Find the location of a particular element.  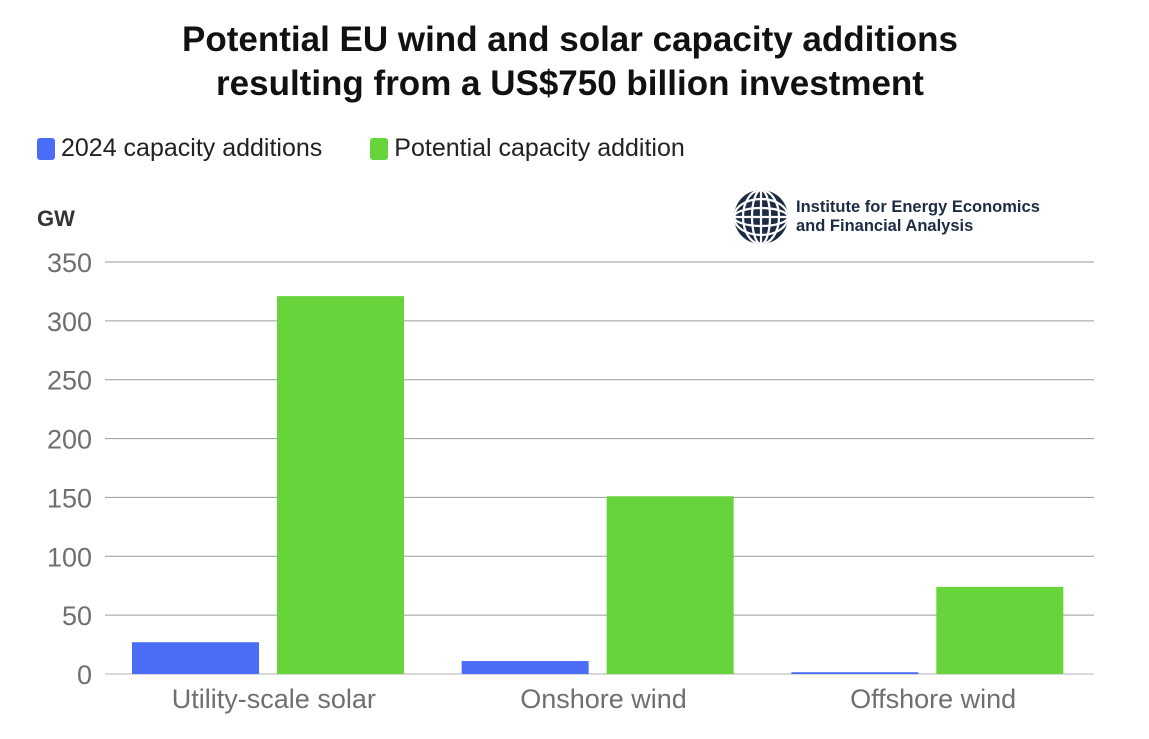

legend-swatch-potential is located at coordinates (379, 148).